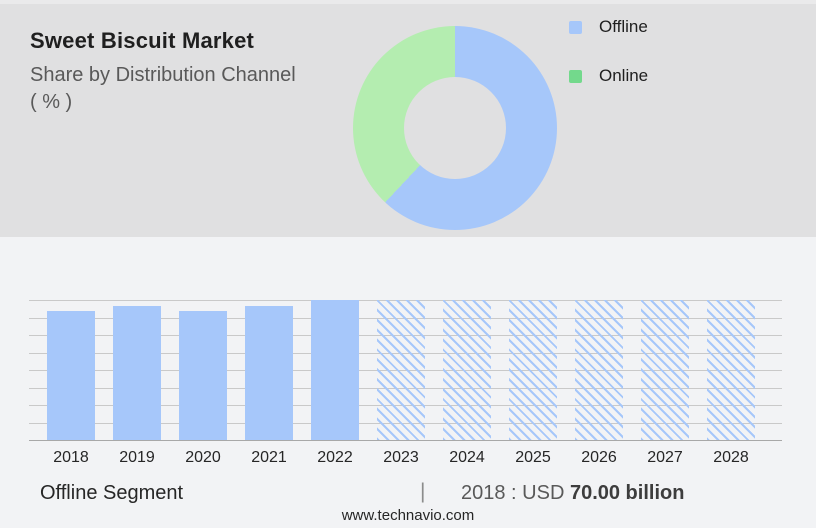  What do you see at coordinates (624, 75) in the screenshot?
I see `online-legend-label: Online` at bounding box center [624, 75].